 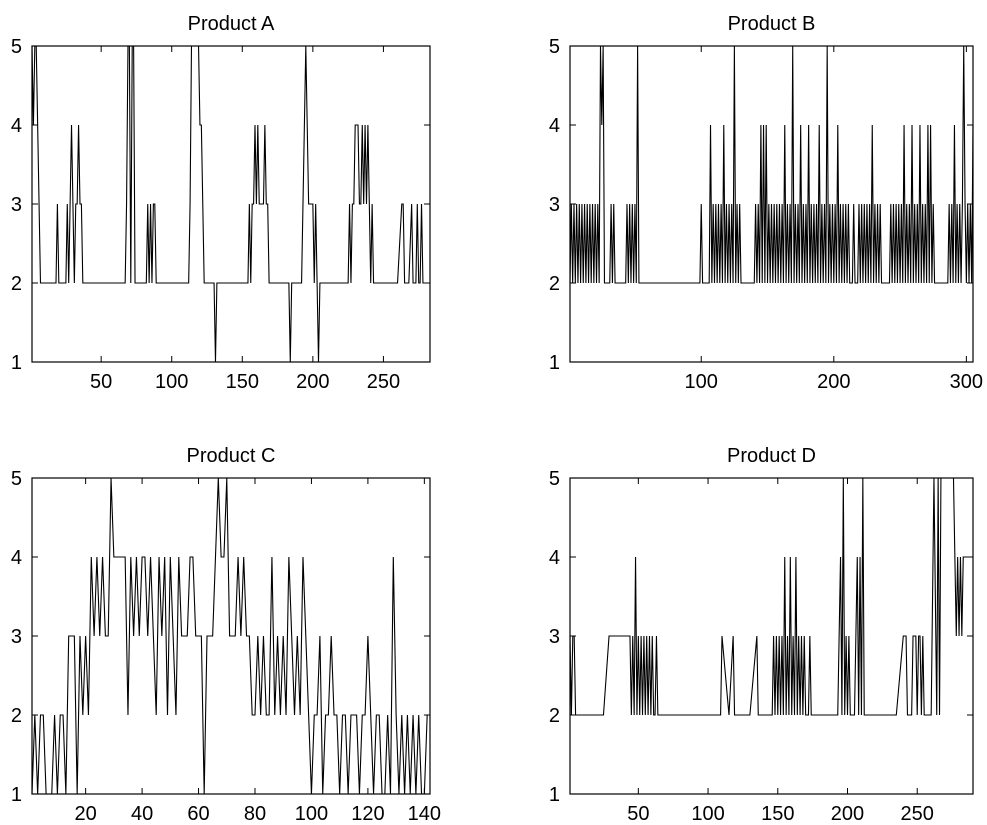 What do you see at coordinates (771, 456) in the screenshot?
I see `chart-title: Product D` at bounding box center [771, 456].